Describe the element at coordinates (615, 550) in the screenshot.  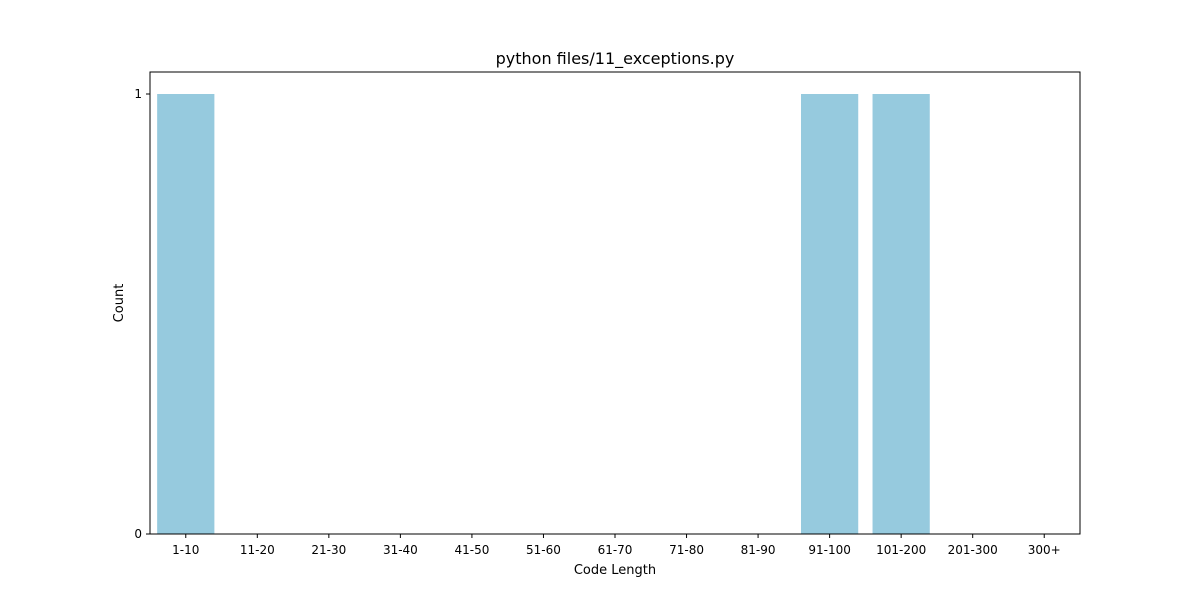
I see `x-tick-label: 61-70` at that location.